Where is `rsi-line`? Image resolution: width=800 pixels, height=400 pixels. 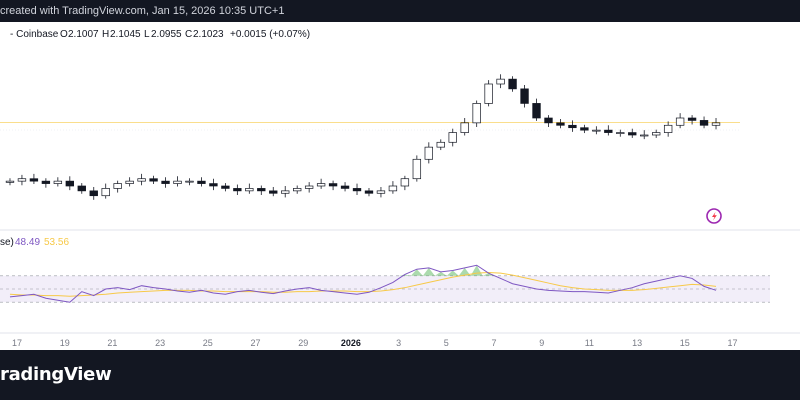 rsi-line is located at coordinates (363, 283).